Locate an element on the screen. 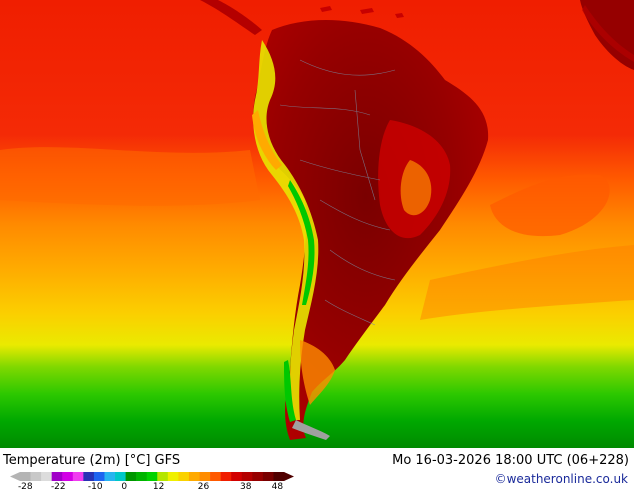 Image resolution: width=634 pixels, height=490 pixels. legend-tick-label: 12 is located at coordinates (158, 486).